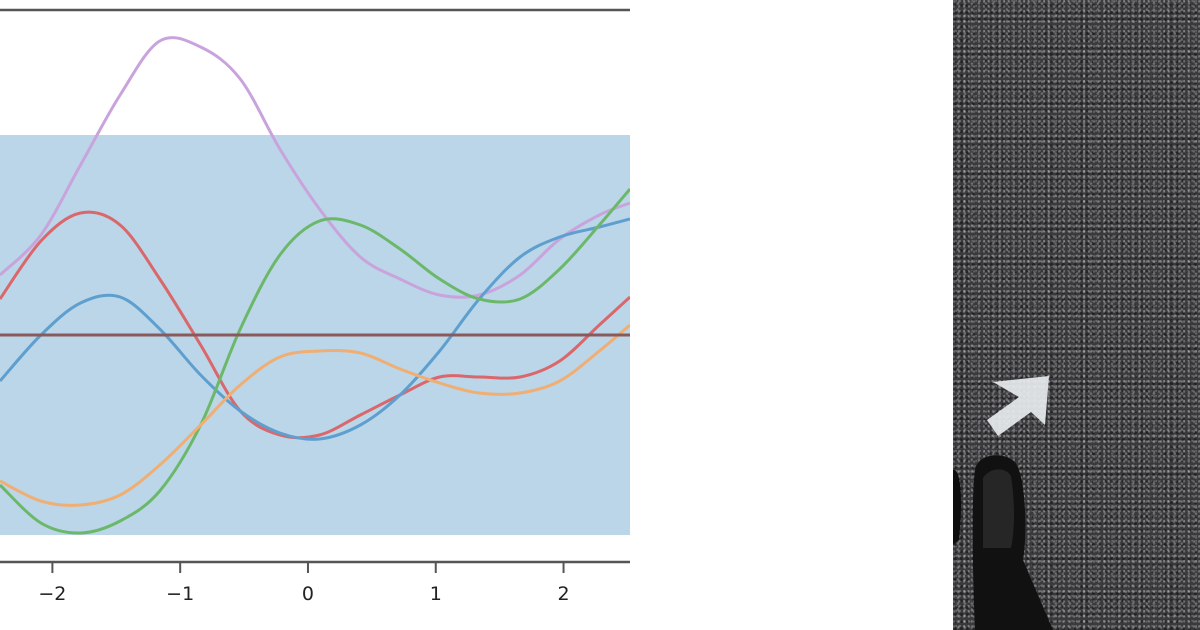  What do you see at coordinates (1003, 542) in the screenshot?
I see `shoe` at bounding box center [1003, 542].